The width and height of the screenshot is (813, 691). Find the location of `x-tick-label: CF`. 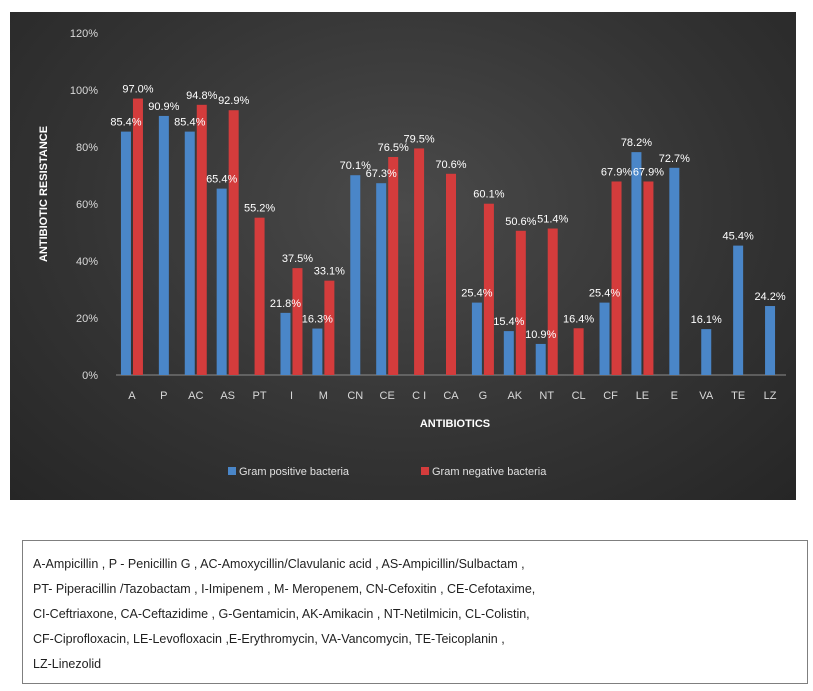

x-tick-label: CF is located at coordinates (610, 396).